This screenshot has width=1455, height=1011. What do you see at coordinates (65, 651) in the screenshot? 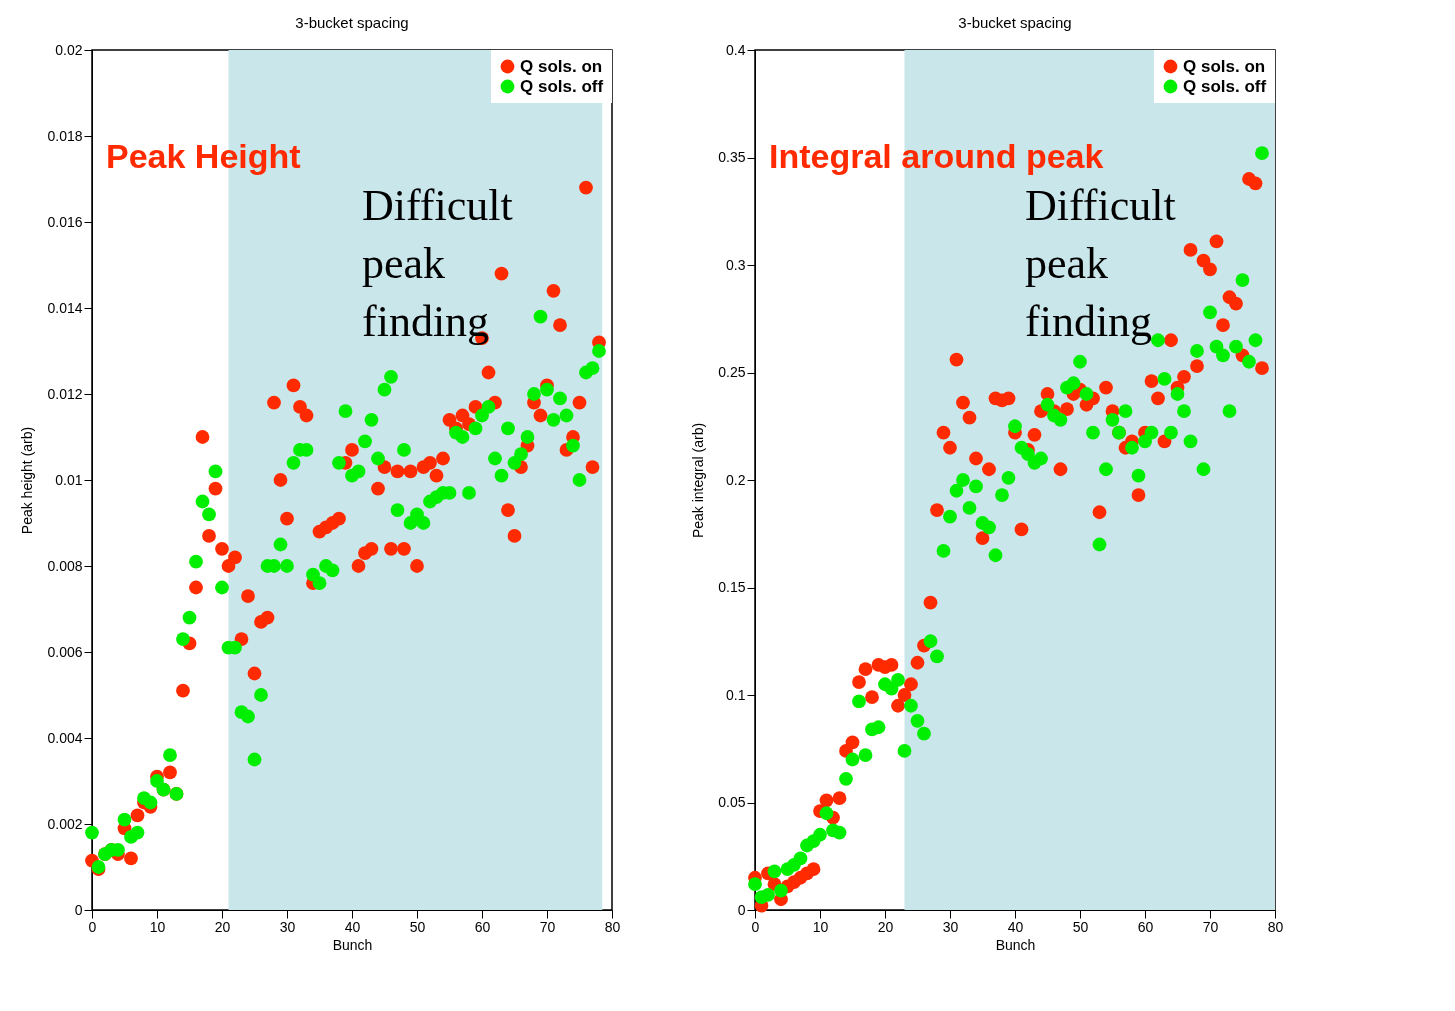
I see `y-tick-label: 0.006` at bounding box center [65, 651].